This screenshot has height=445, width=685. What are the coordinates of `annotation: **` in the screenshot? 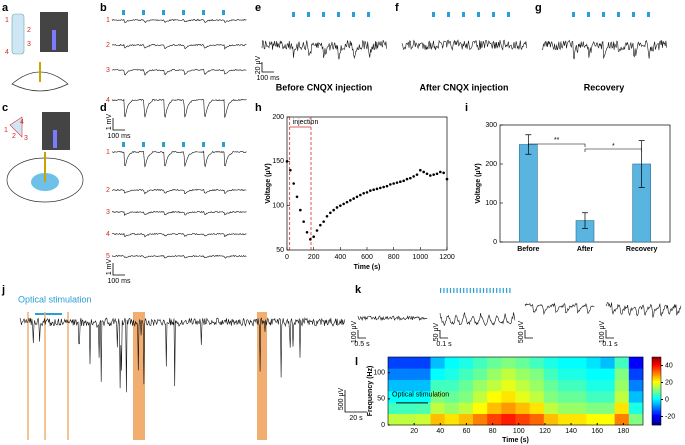 It's located at (557, 140).